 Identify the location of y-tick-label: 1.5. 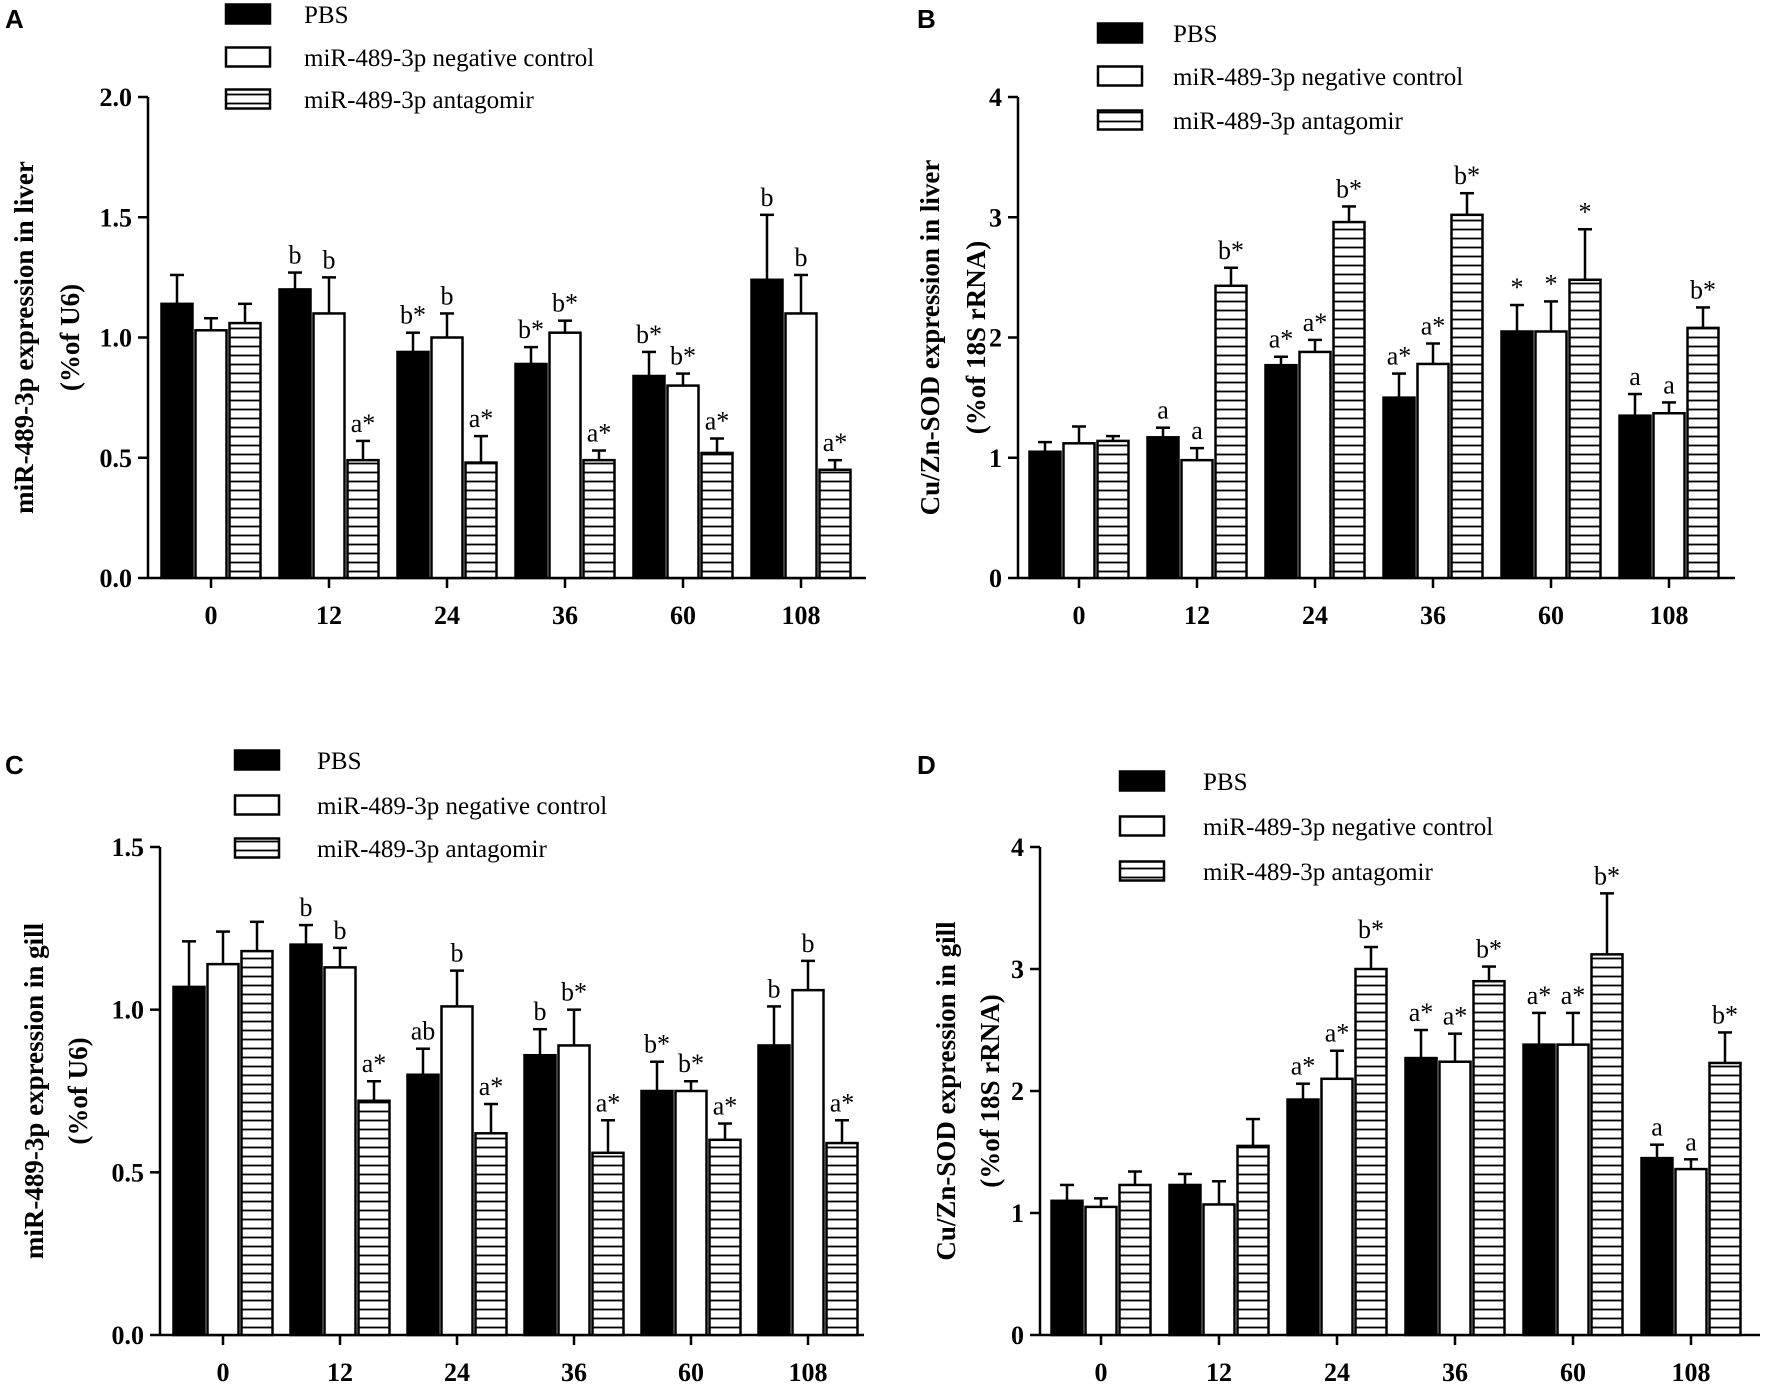
(116, 217).